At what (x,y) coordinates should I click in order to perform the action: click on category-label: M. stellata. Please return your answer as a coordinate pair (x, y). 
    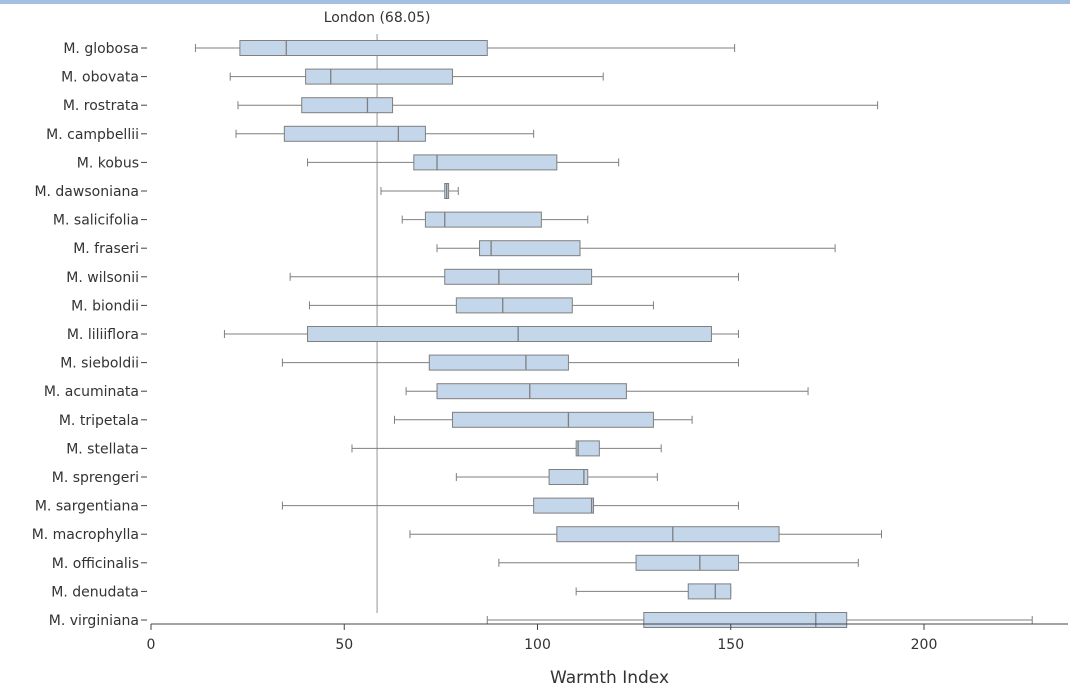
    Looking at the image, I should click on (102, 449).